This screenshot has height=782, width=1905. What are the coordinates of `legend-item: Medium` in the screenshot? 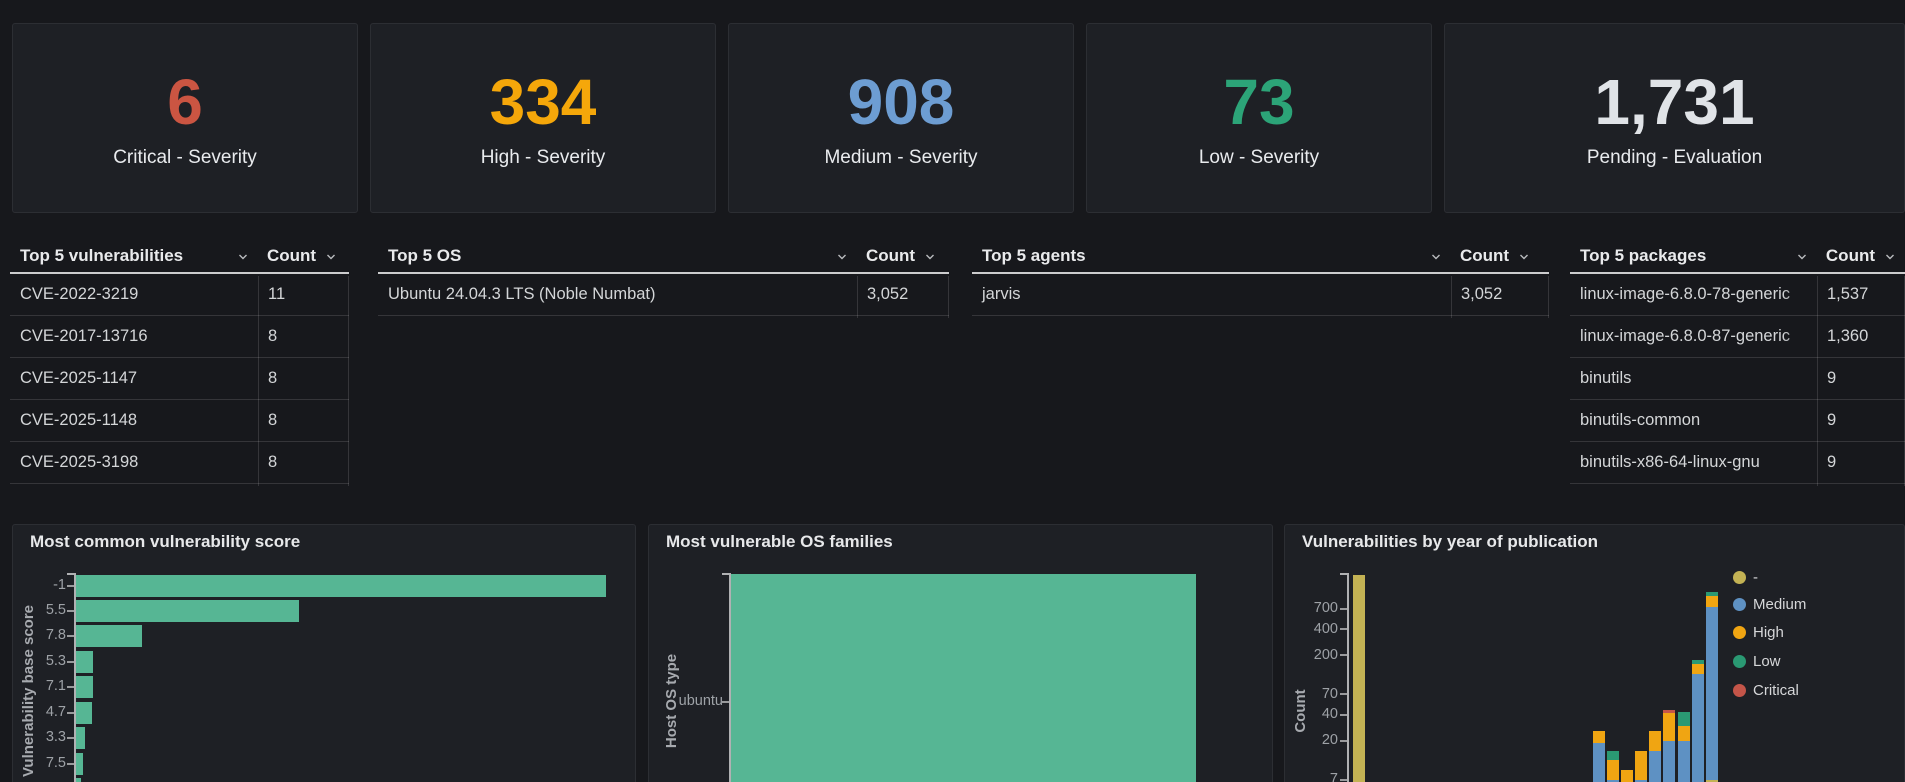 It's located at (1769, 604).